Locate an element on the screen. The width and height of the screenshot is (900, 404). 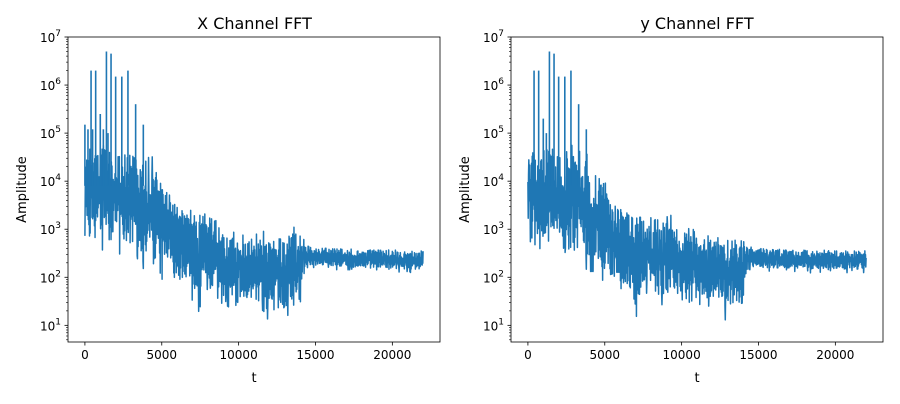
chart-title: X Channel FFT is located at coordinates (254, 23).